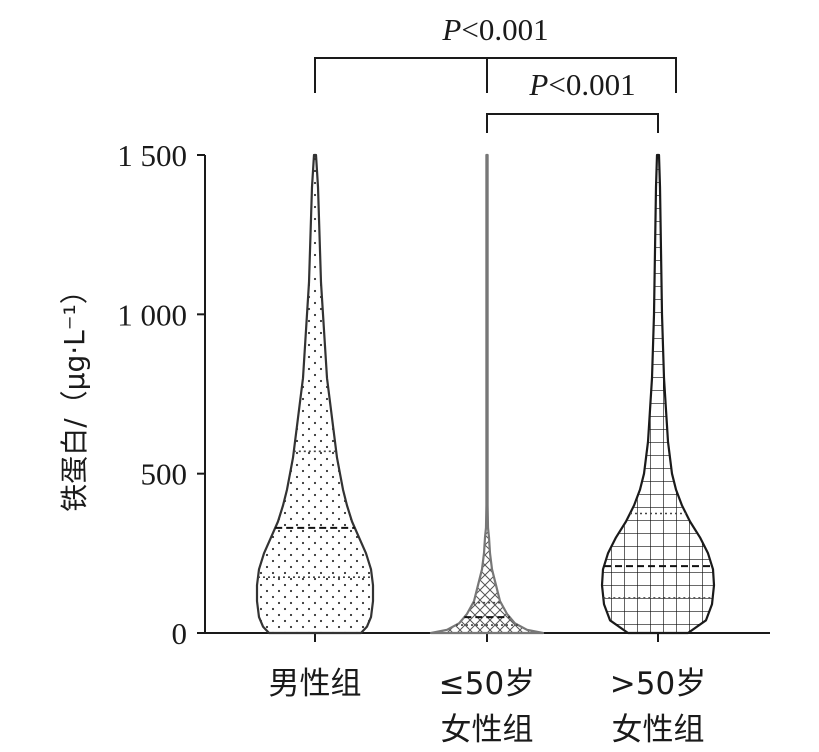 This screenshot has height=752, width=819. I want to click on y-axis-title: 铁蛋白/（μg·L⁻¹）, so click(74, 394).